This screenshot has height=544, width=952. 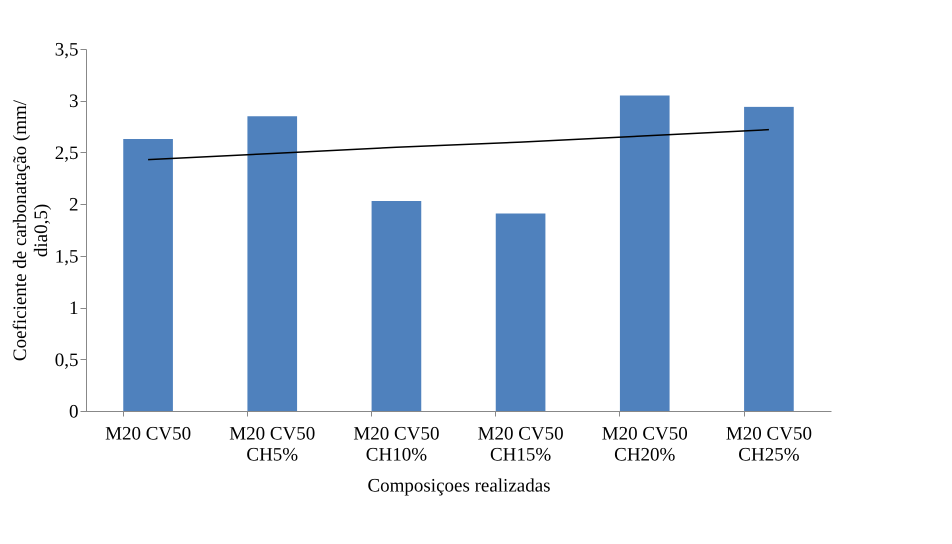 I want to click on x-tick-label: M20 CV50 CH25%, so click(x=769, y=445).